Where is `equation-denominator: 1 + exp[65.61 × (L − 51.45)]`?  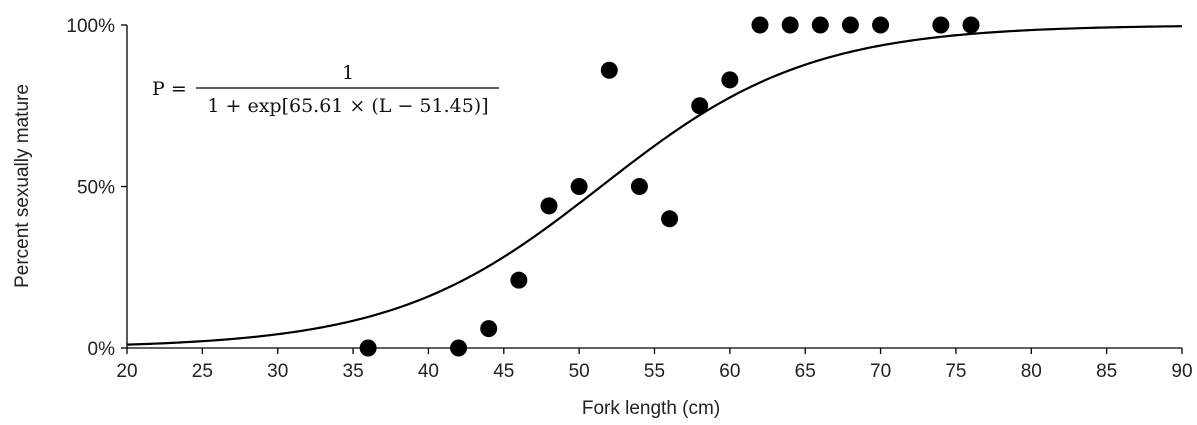 equation-denominator: 1 + exp[65.61 × (L − 51.45)] is located at coordinates (347, 106).